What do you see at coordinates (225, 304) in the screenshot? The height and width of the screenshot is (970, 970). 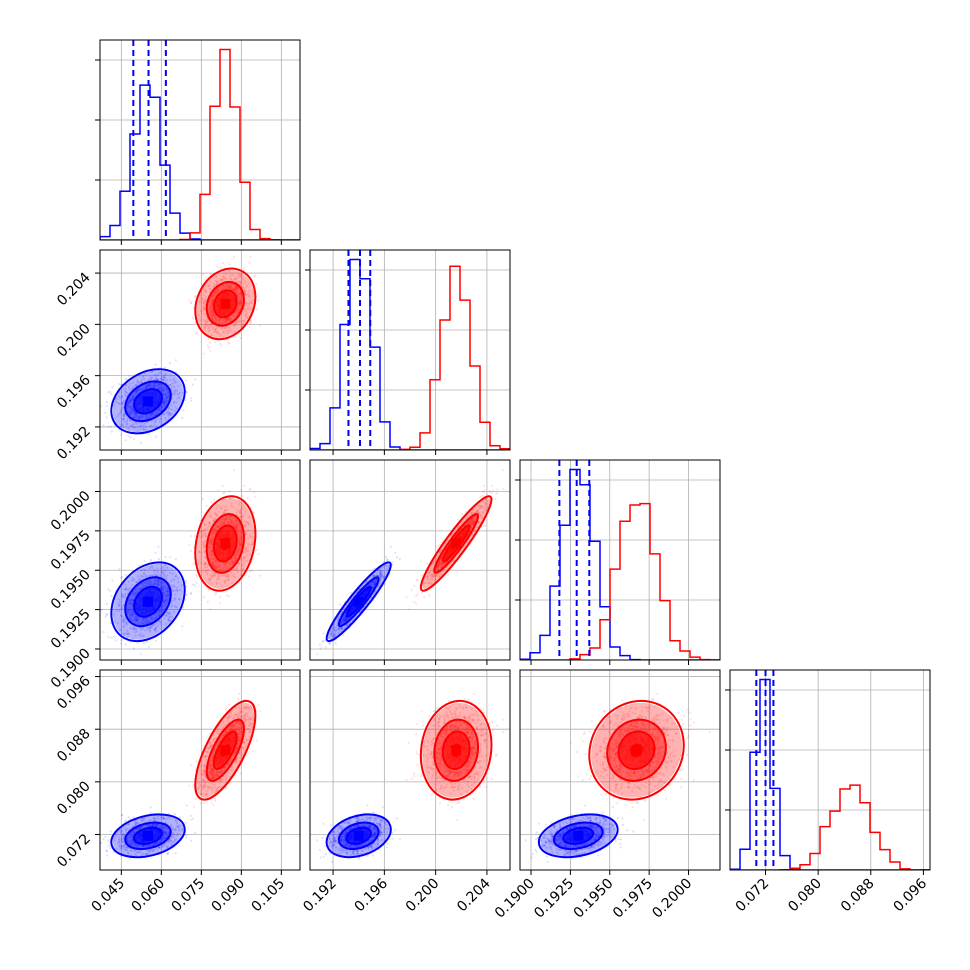 I see `density-contour` at bounding box center [225, 304].